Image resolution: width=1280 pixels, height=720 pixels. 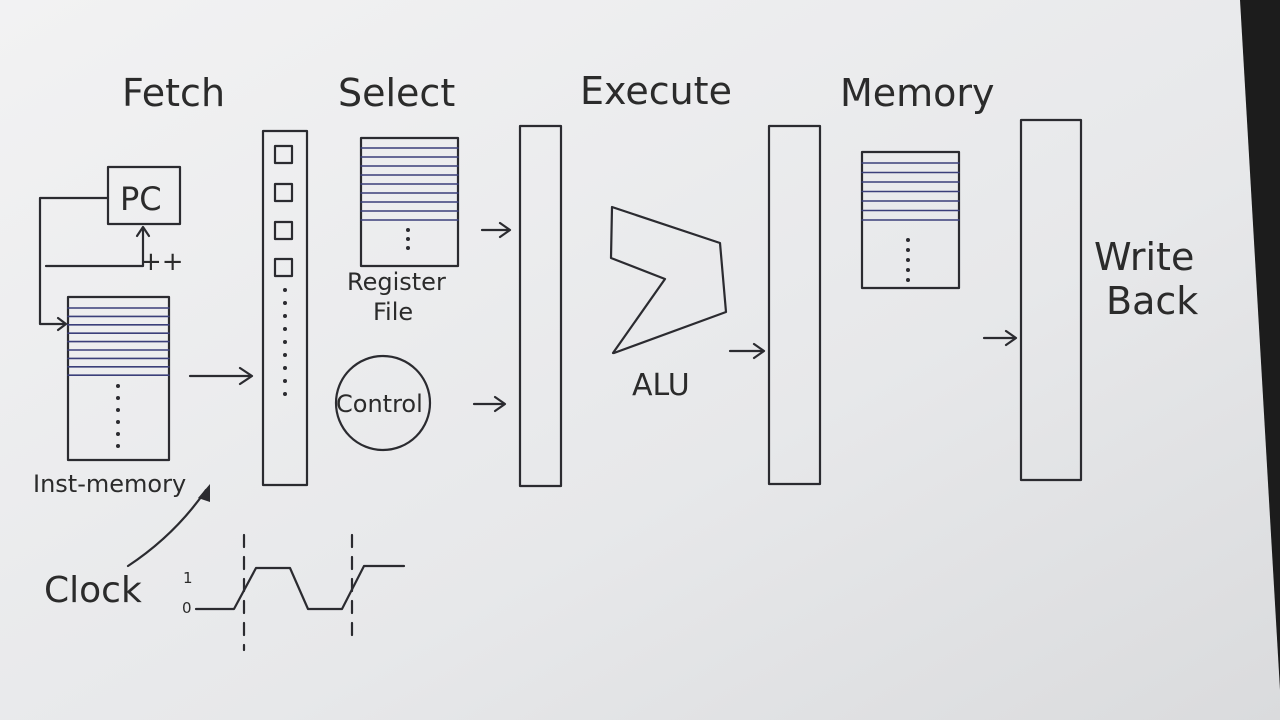 What do you see at coordinates (188, 578) in the screenshot?
I see `clock-level-high: 1` at bounding box center [188, 578].